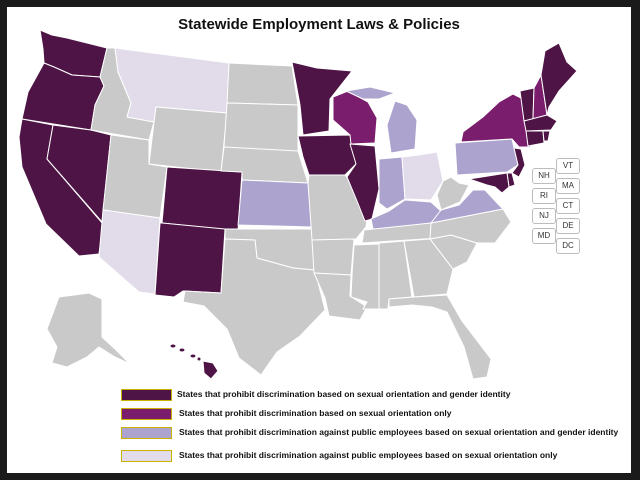  I want to click on label-dc: DC, so click(568, 246).